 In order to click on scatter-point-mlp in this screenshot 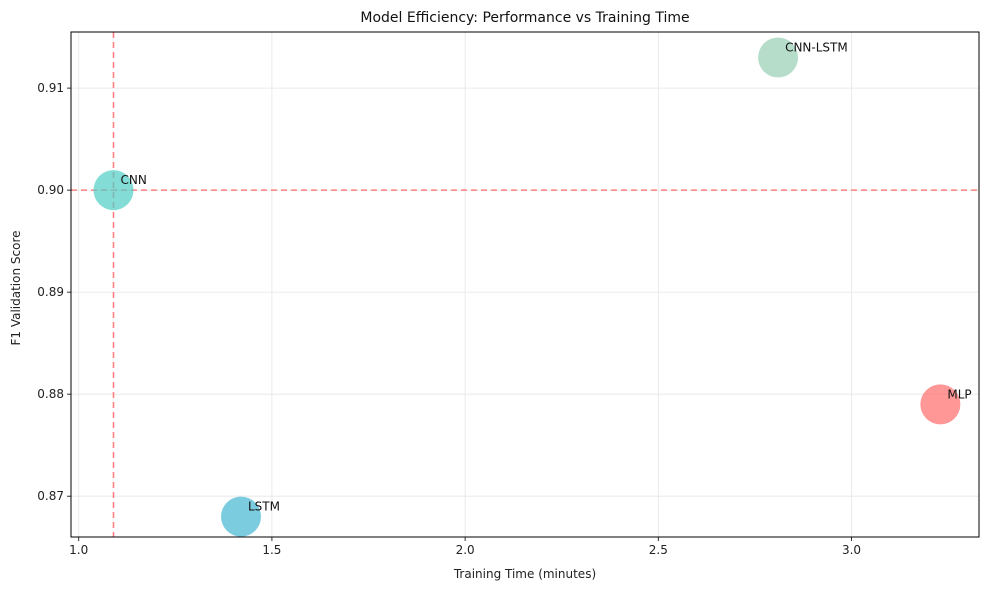, I will do `click(940, 404)`.